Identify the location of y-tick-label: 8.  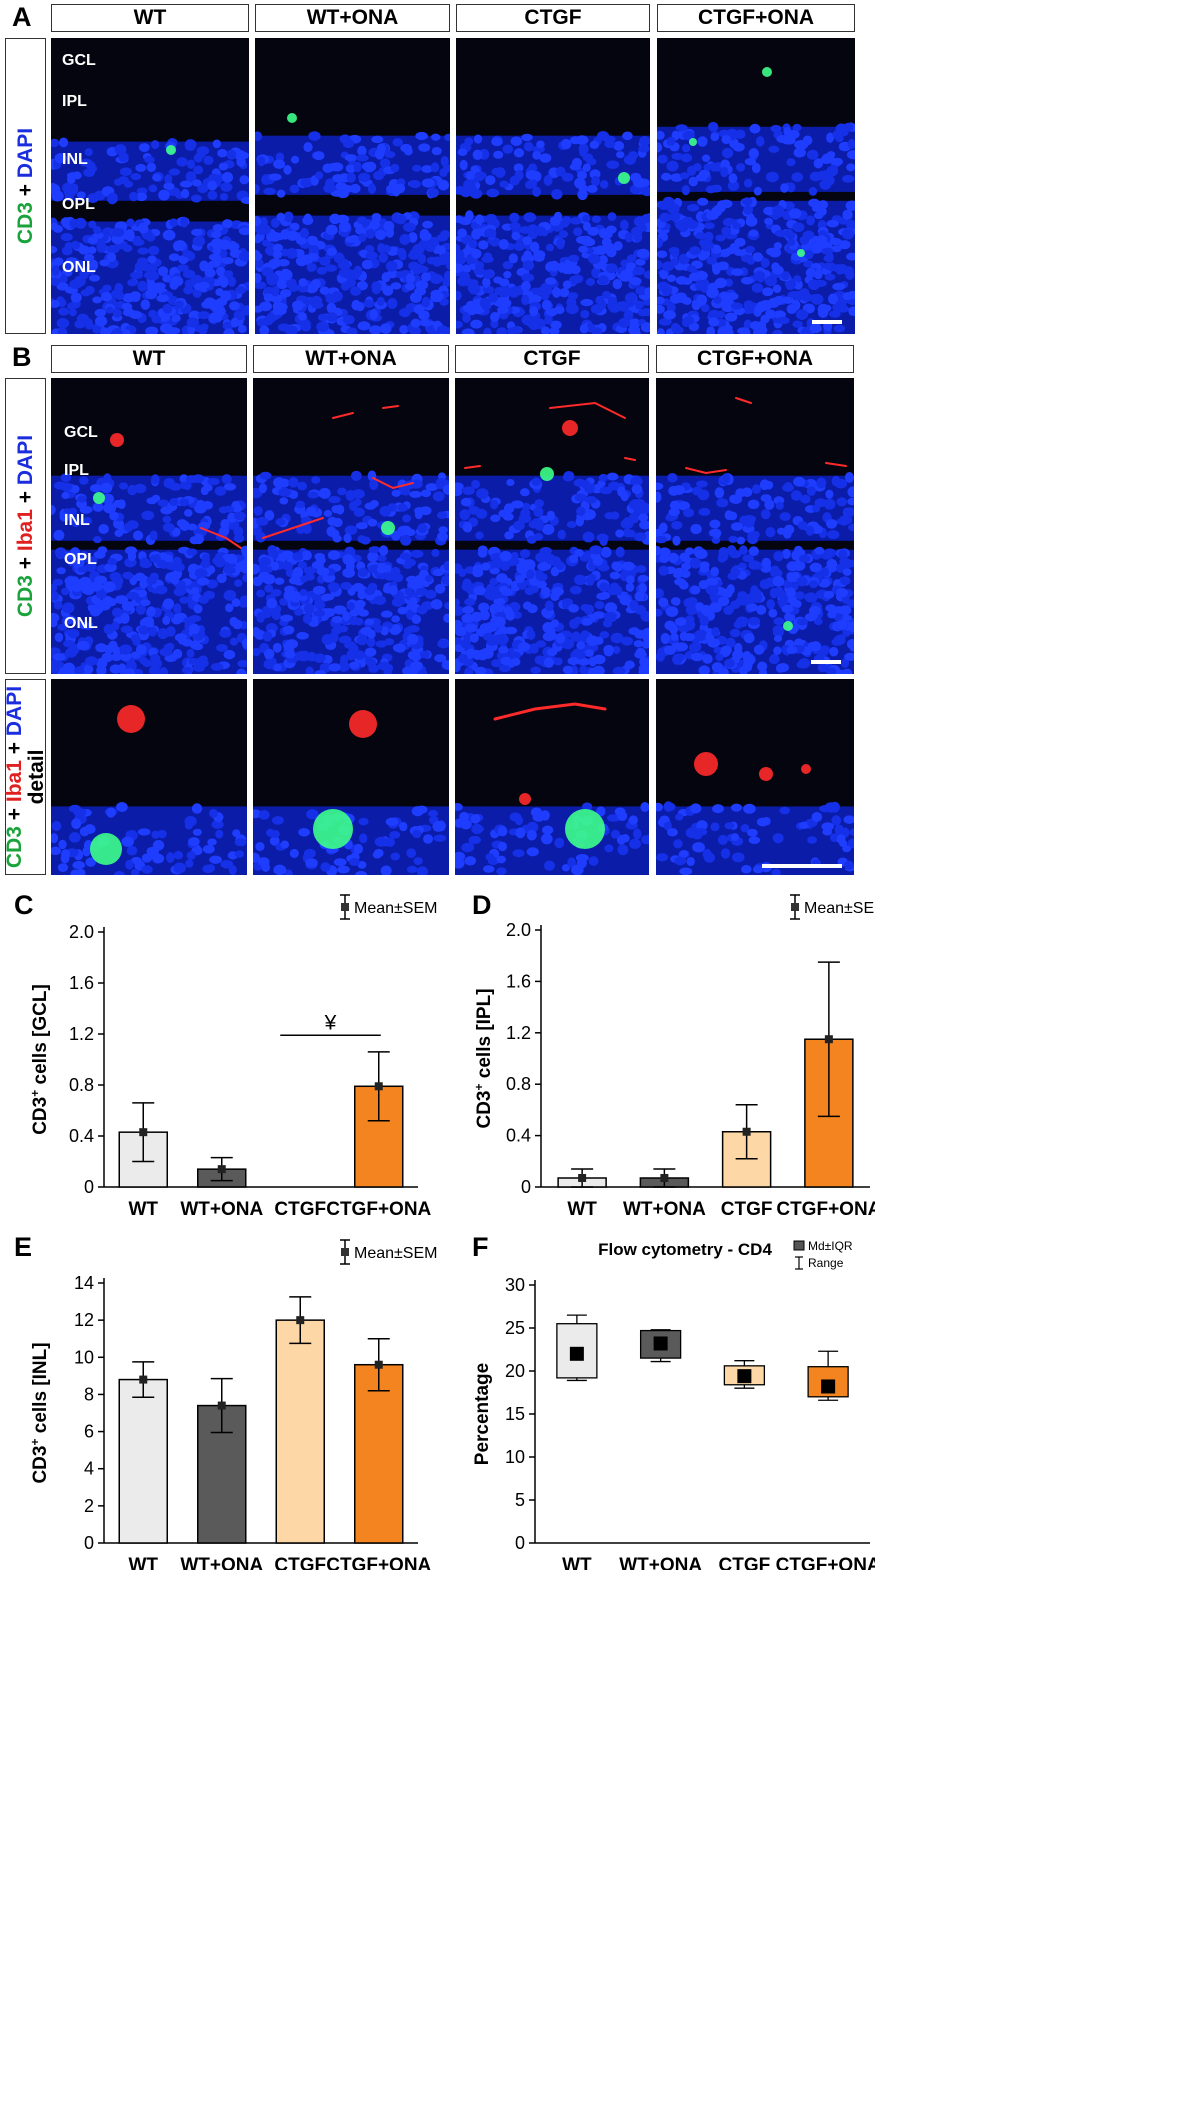
(89, 1394).